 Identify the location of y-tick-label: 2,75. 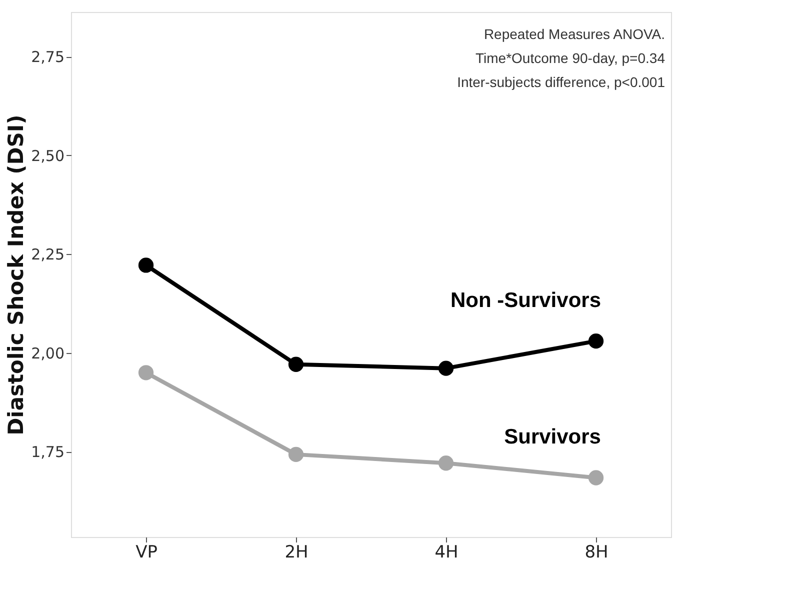
(47, 57).